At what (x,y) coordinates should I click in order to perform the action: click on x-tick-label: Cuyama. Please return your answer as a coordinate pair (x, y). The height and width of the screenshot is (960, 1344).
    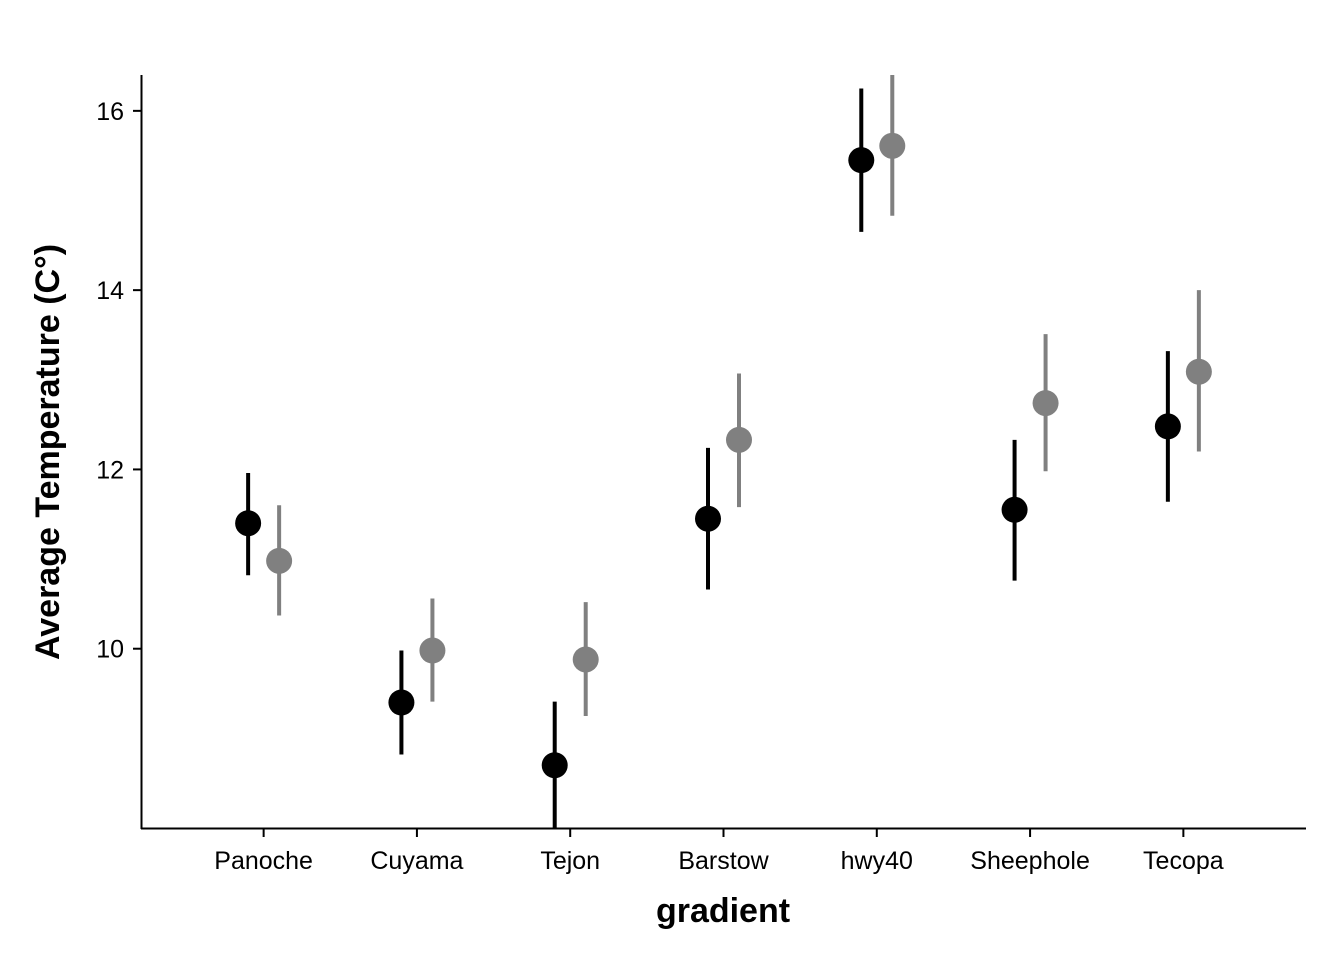
    Looking at the image, I should click on (416, 861).